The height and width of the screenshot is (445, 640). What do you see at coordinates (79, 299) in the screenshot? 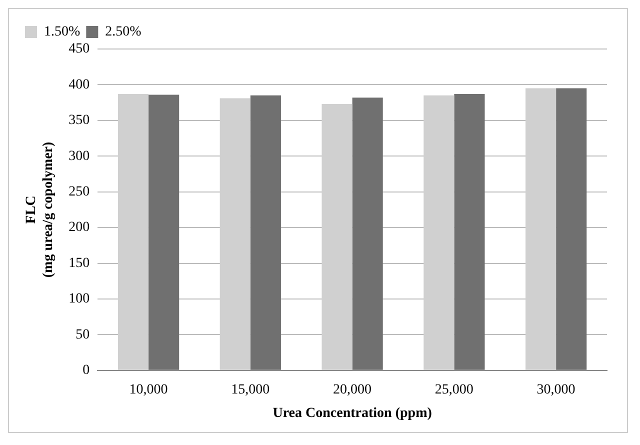
I see `y-tick-label: 100` at bounding box center [79, 299].